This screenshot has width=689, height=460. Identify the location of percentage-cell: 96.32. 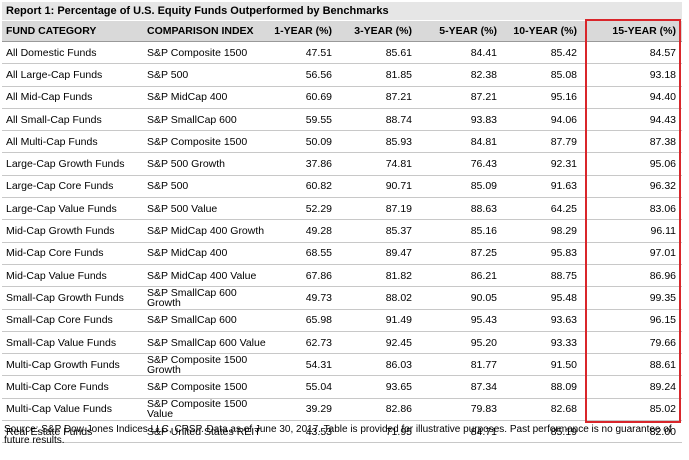
(632, 187).